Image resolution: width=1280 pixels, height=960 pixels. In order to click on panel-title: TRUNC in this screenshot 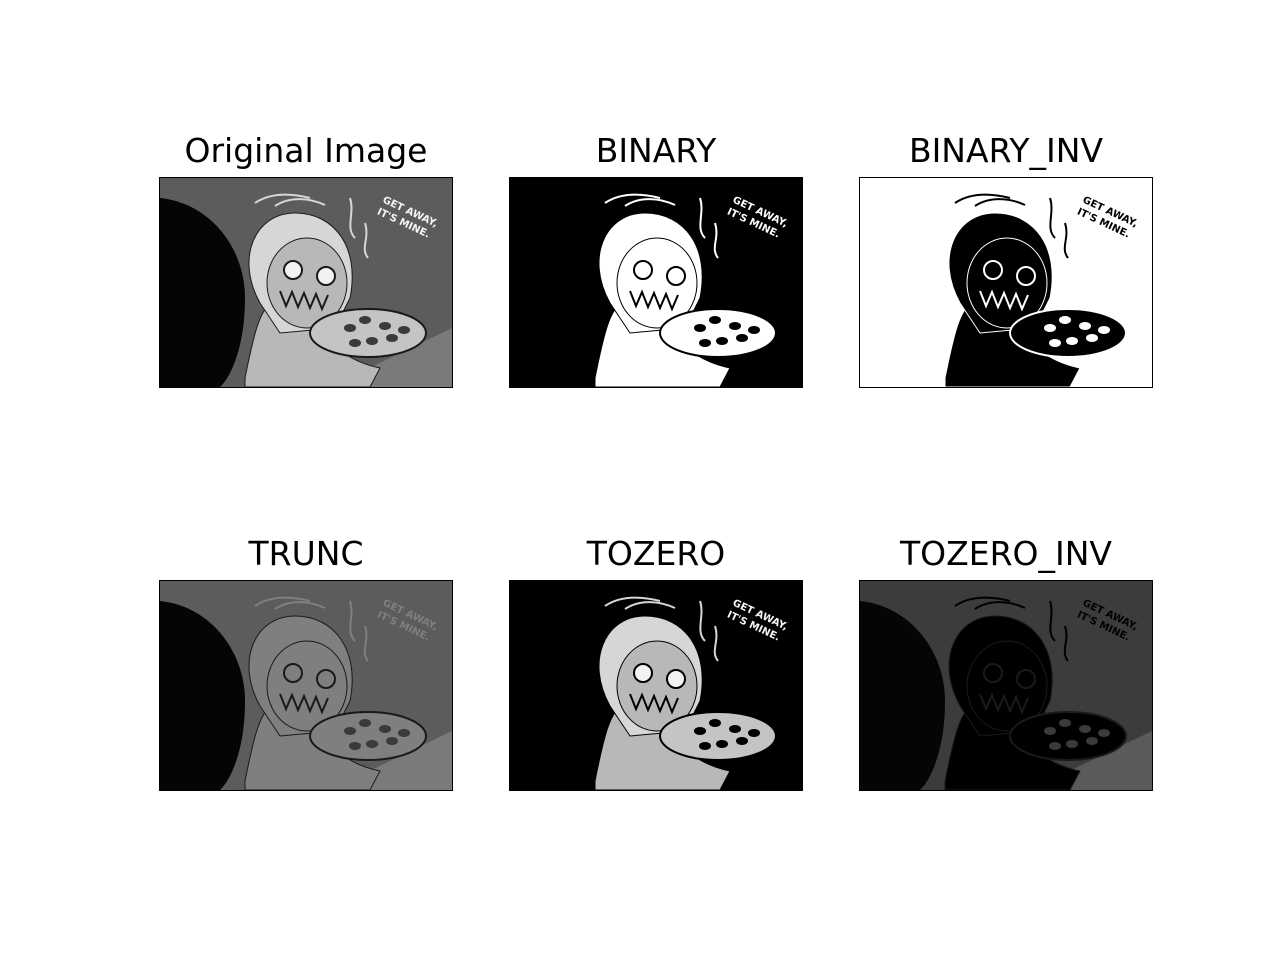, I will do `click(306, 554)`.